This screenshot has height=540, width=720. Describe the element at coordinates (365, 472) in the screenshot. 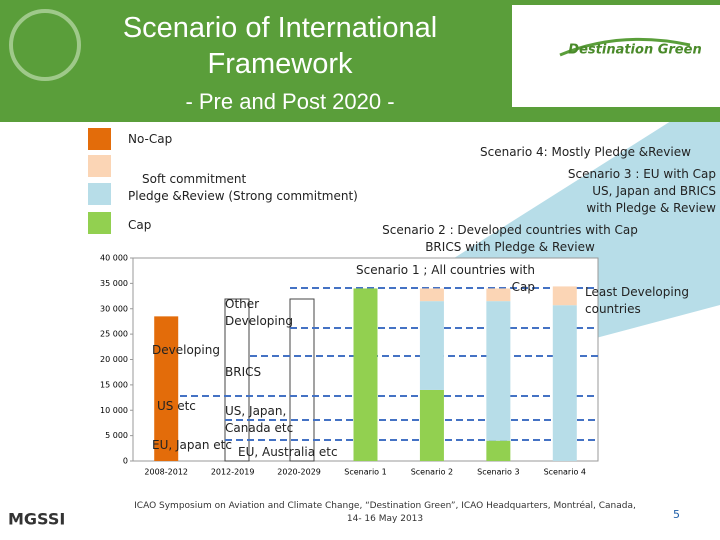

I see `x-tick-label: Scenario 1` at that location.